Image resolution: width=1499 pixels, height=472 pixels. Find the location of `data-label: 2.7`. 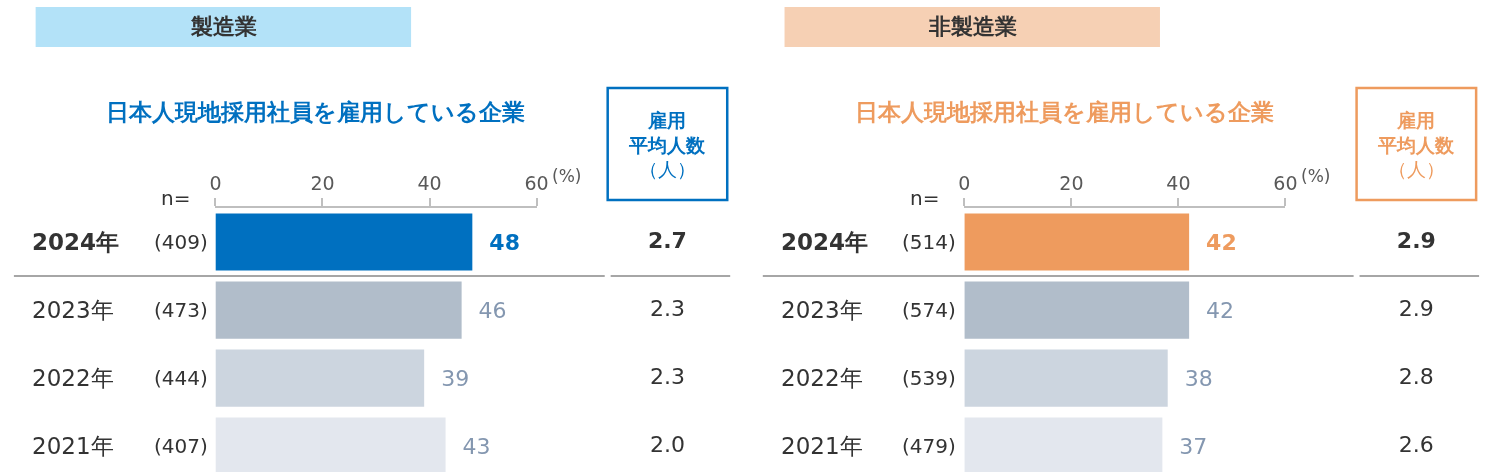

data-label: 2.7 is located at coordinates (667, 240).